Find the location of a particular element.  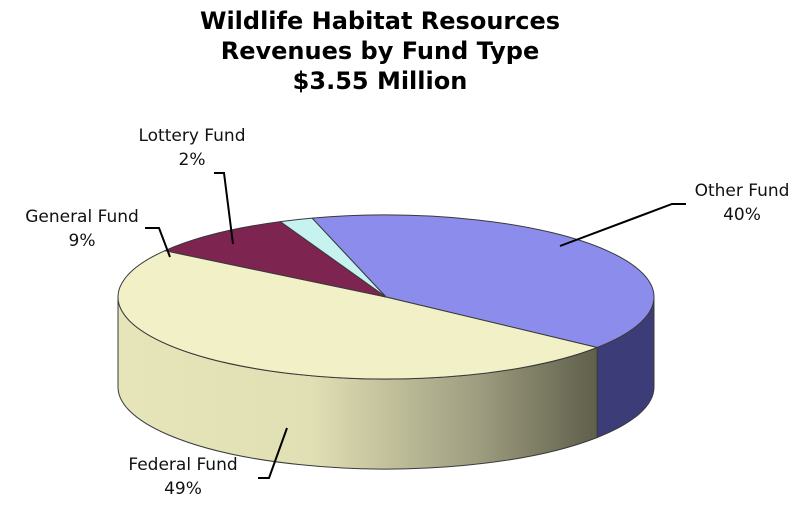

leader-line-lottery-fund is located at coordinates (224, 208).